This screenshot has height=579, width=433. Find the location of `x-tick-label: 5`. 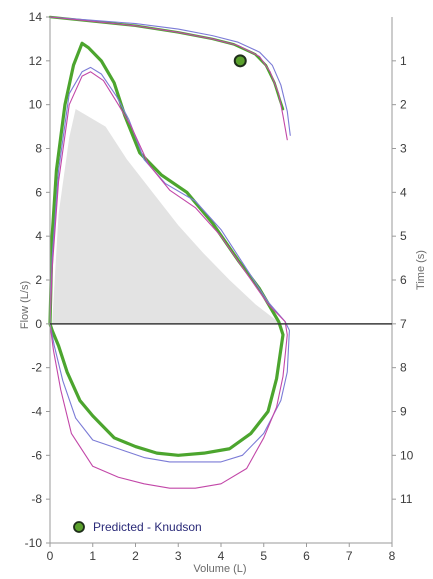

x-tick-label: 5 is located at coordinates (263, 556).